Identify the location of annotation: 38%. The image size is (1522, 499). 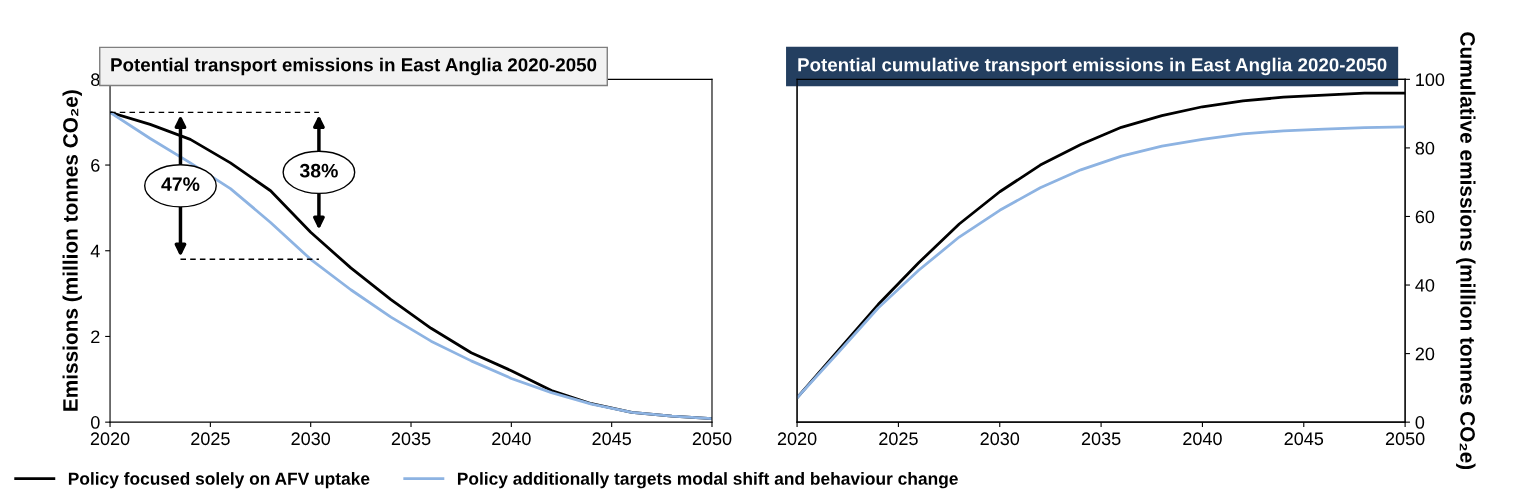
(318, 170).